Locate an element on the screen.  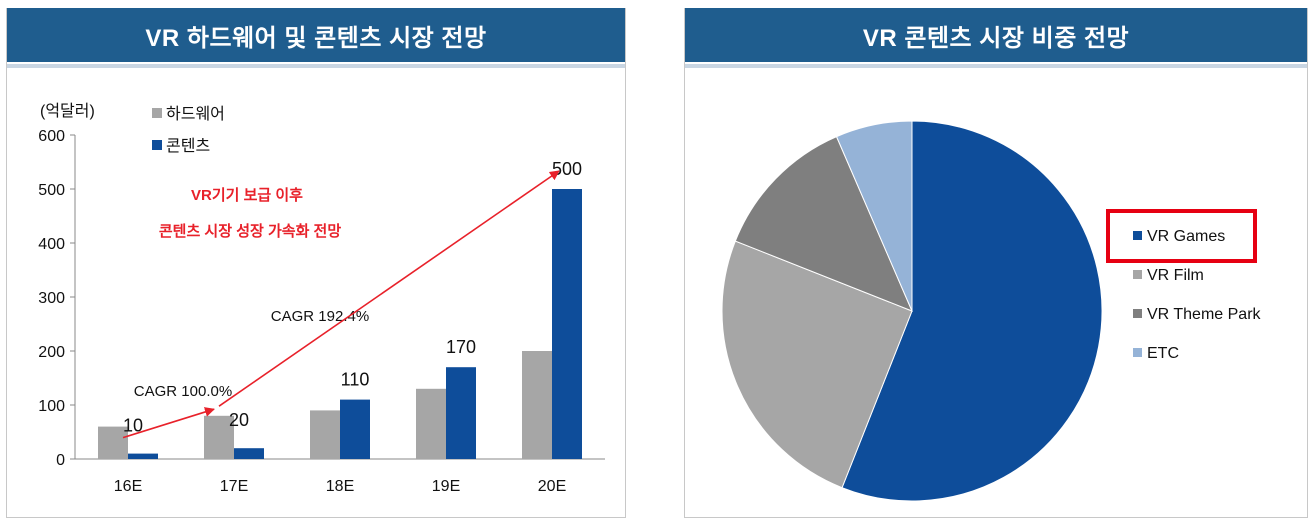
right-panel-title: VR 콘텐츠 시장 비중 전망 is located at coordinates (996, 38).